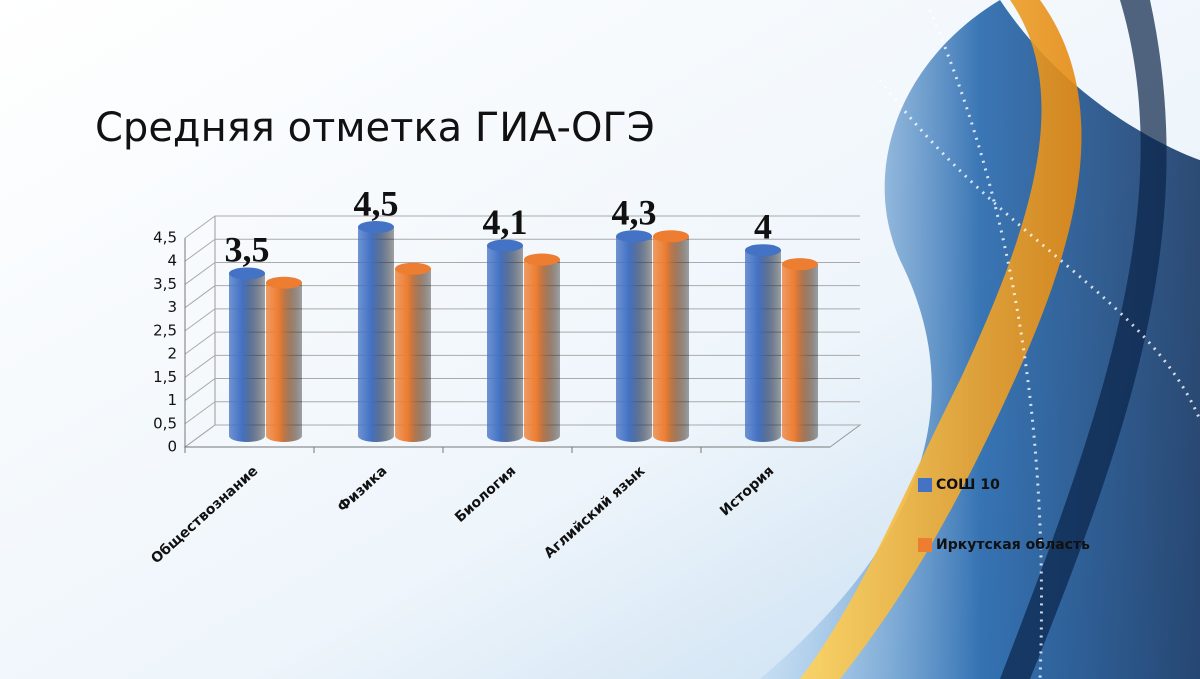 The width and height of the screenshot is (1200, 679). Describe the element at coordinates (165, 330) in the screenshot. I see `y-tick-label: 2,5` at that location.